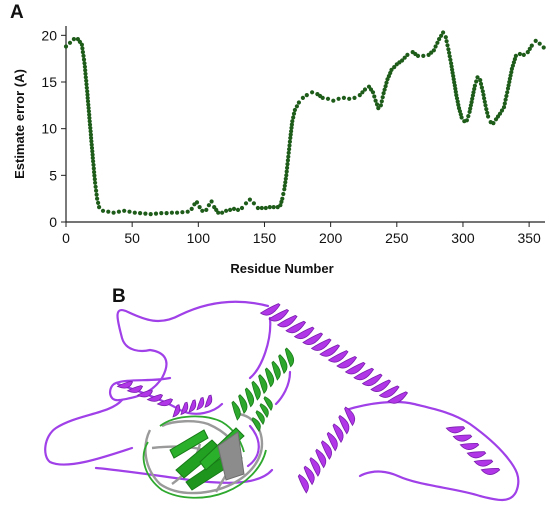 The width and height of the screenshot is (550, 523). Describe the element at coordinates (119, 296) in the screenshot. I see `panel-b-label: B` at that location.